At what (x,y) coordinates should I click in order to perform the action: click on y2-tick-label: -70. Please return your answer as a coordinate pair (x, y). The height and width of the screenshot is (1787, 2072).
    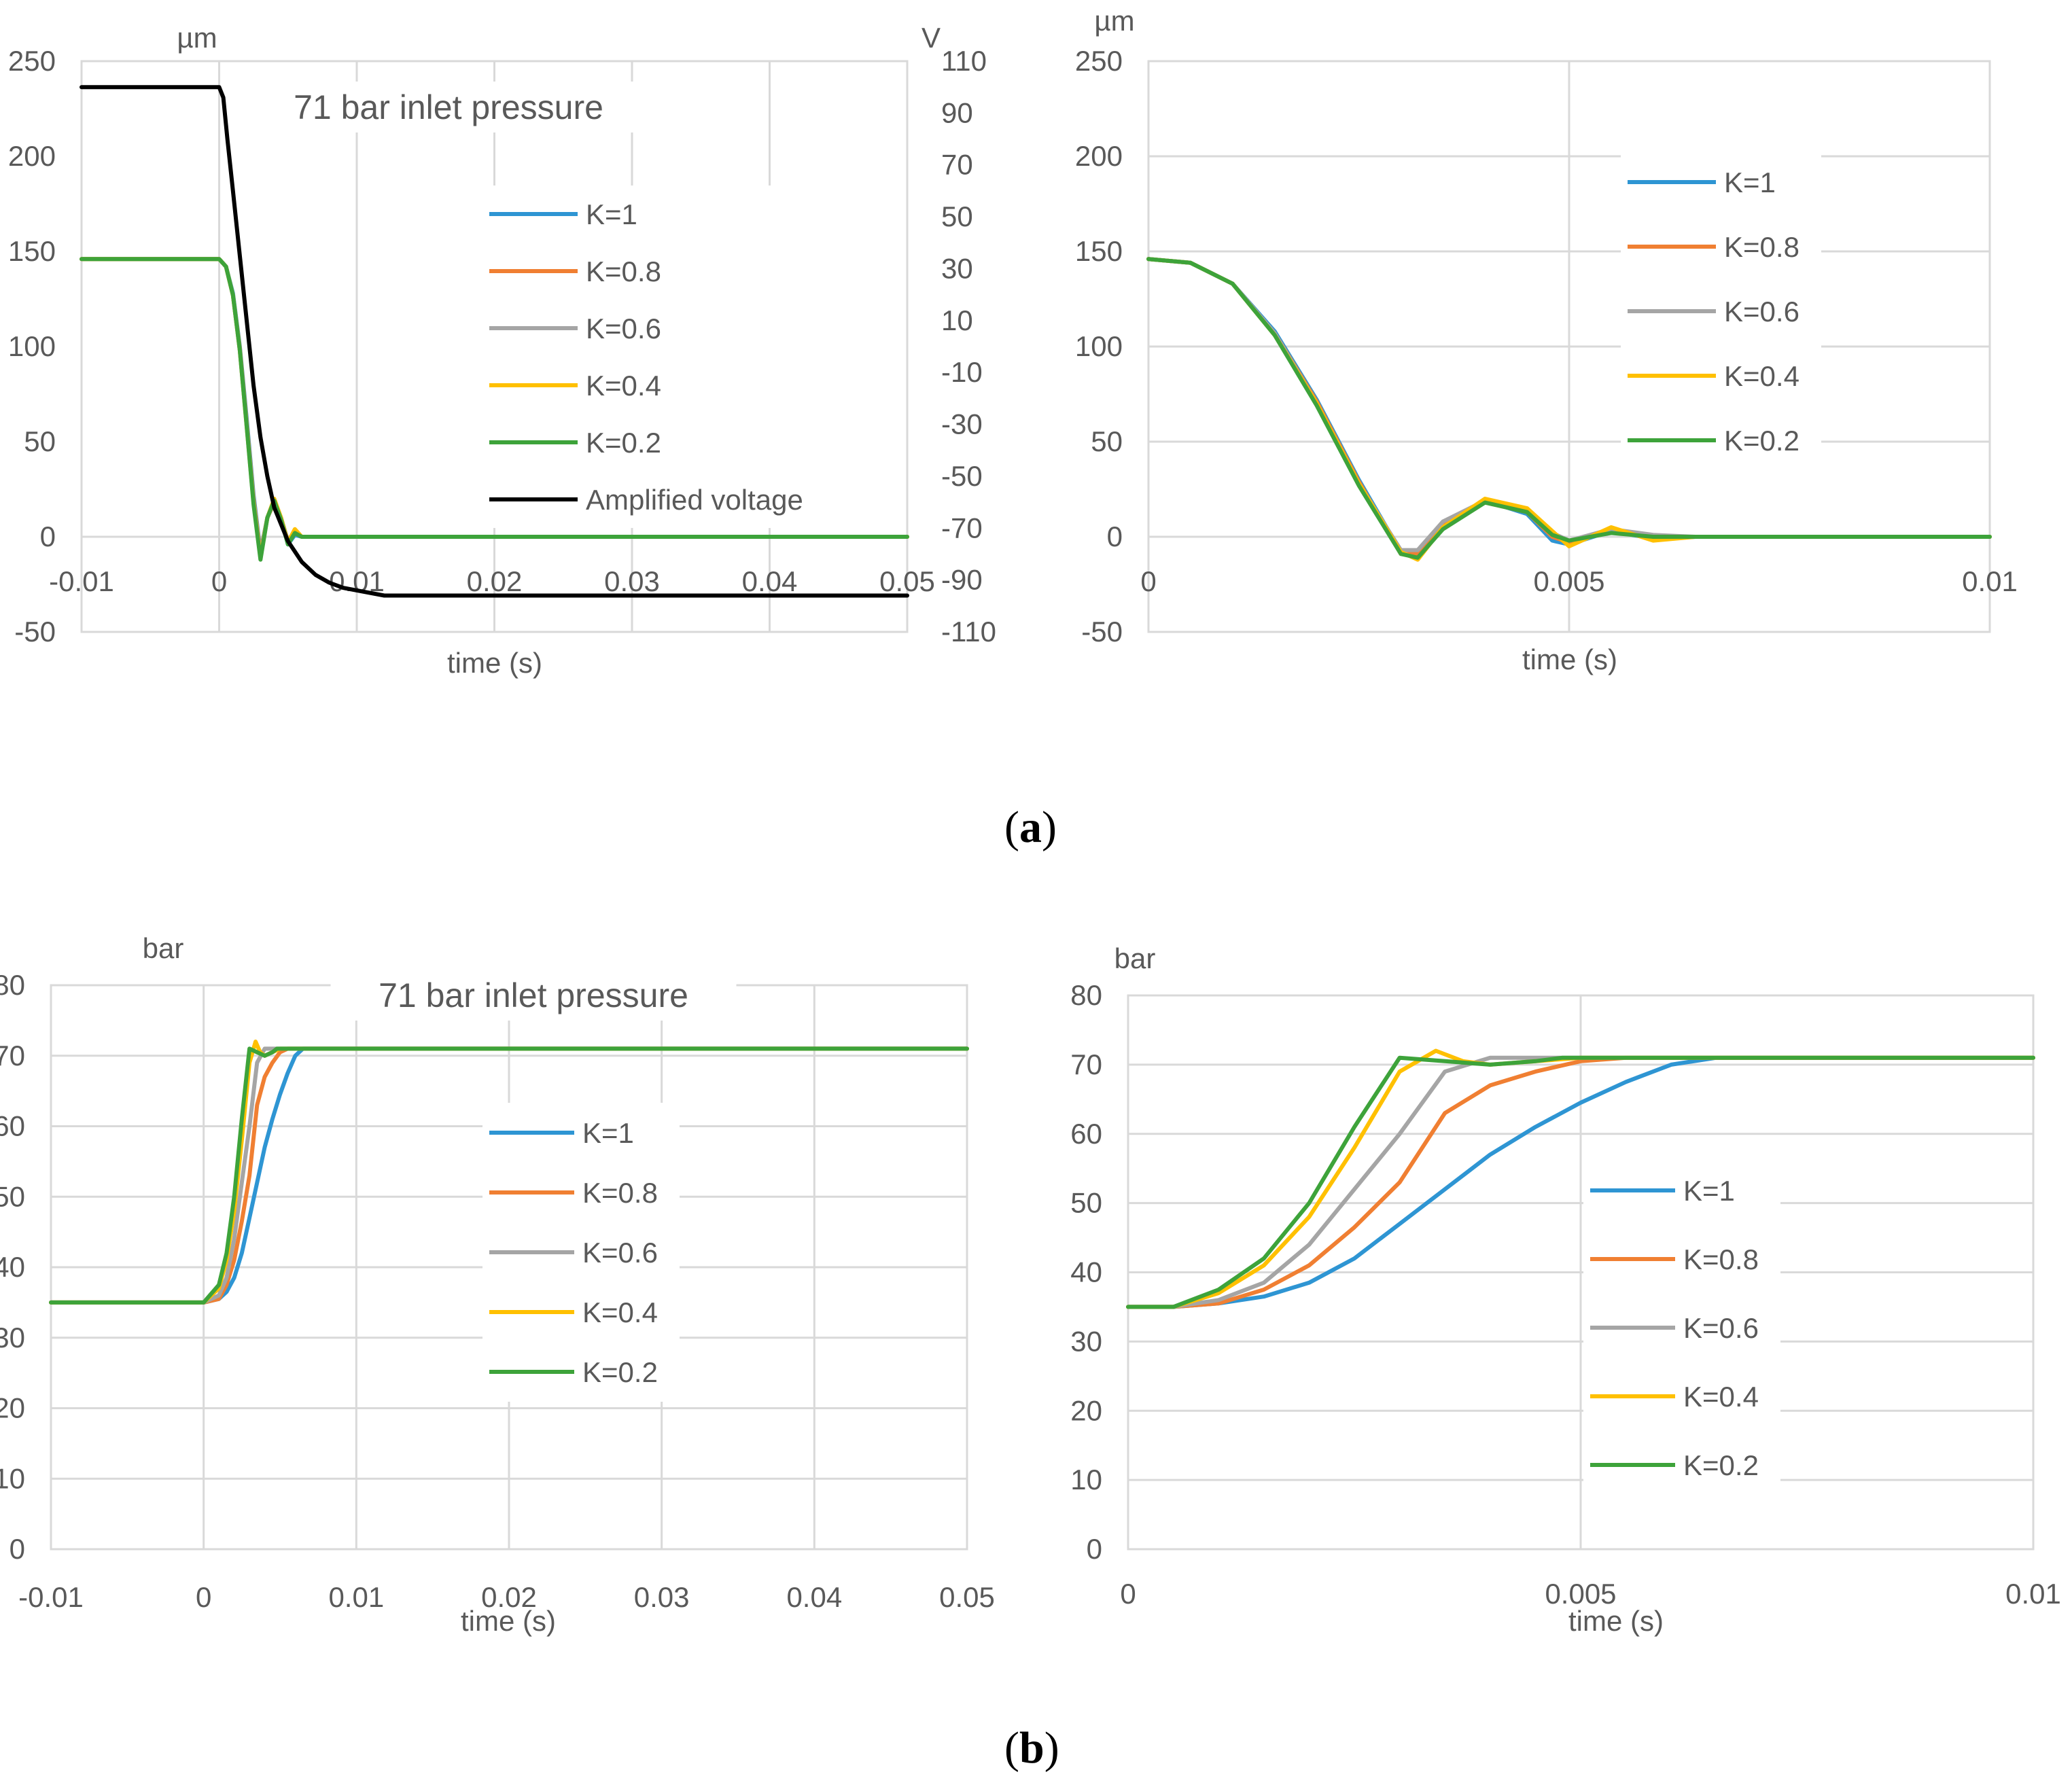
    Looking at the image, I should click on (962, 528).